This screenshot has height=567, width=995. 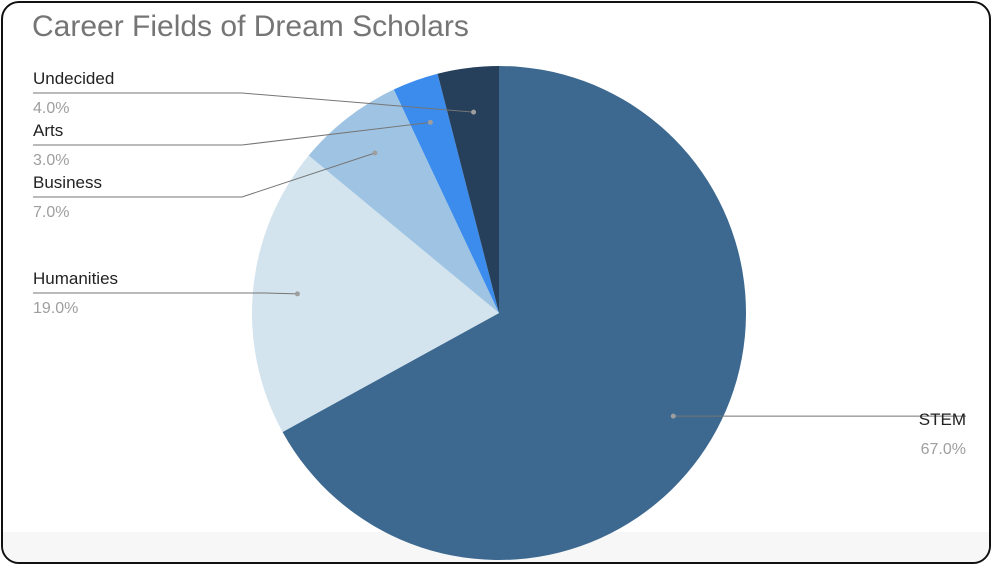 What do you see at coordinates (297, 294) in the screenshot?
I see `leader-dot-humanities` at bounding box center [297, 294].